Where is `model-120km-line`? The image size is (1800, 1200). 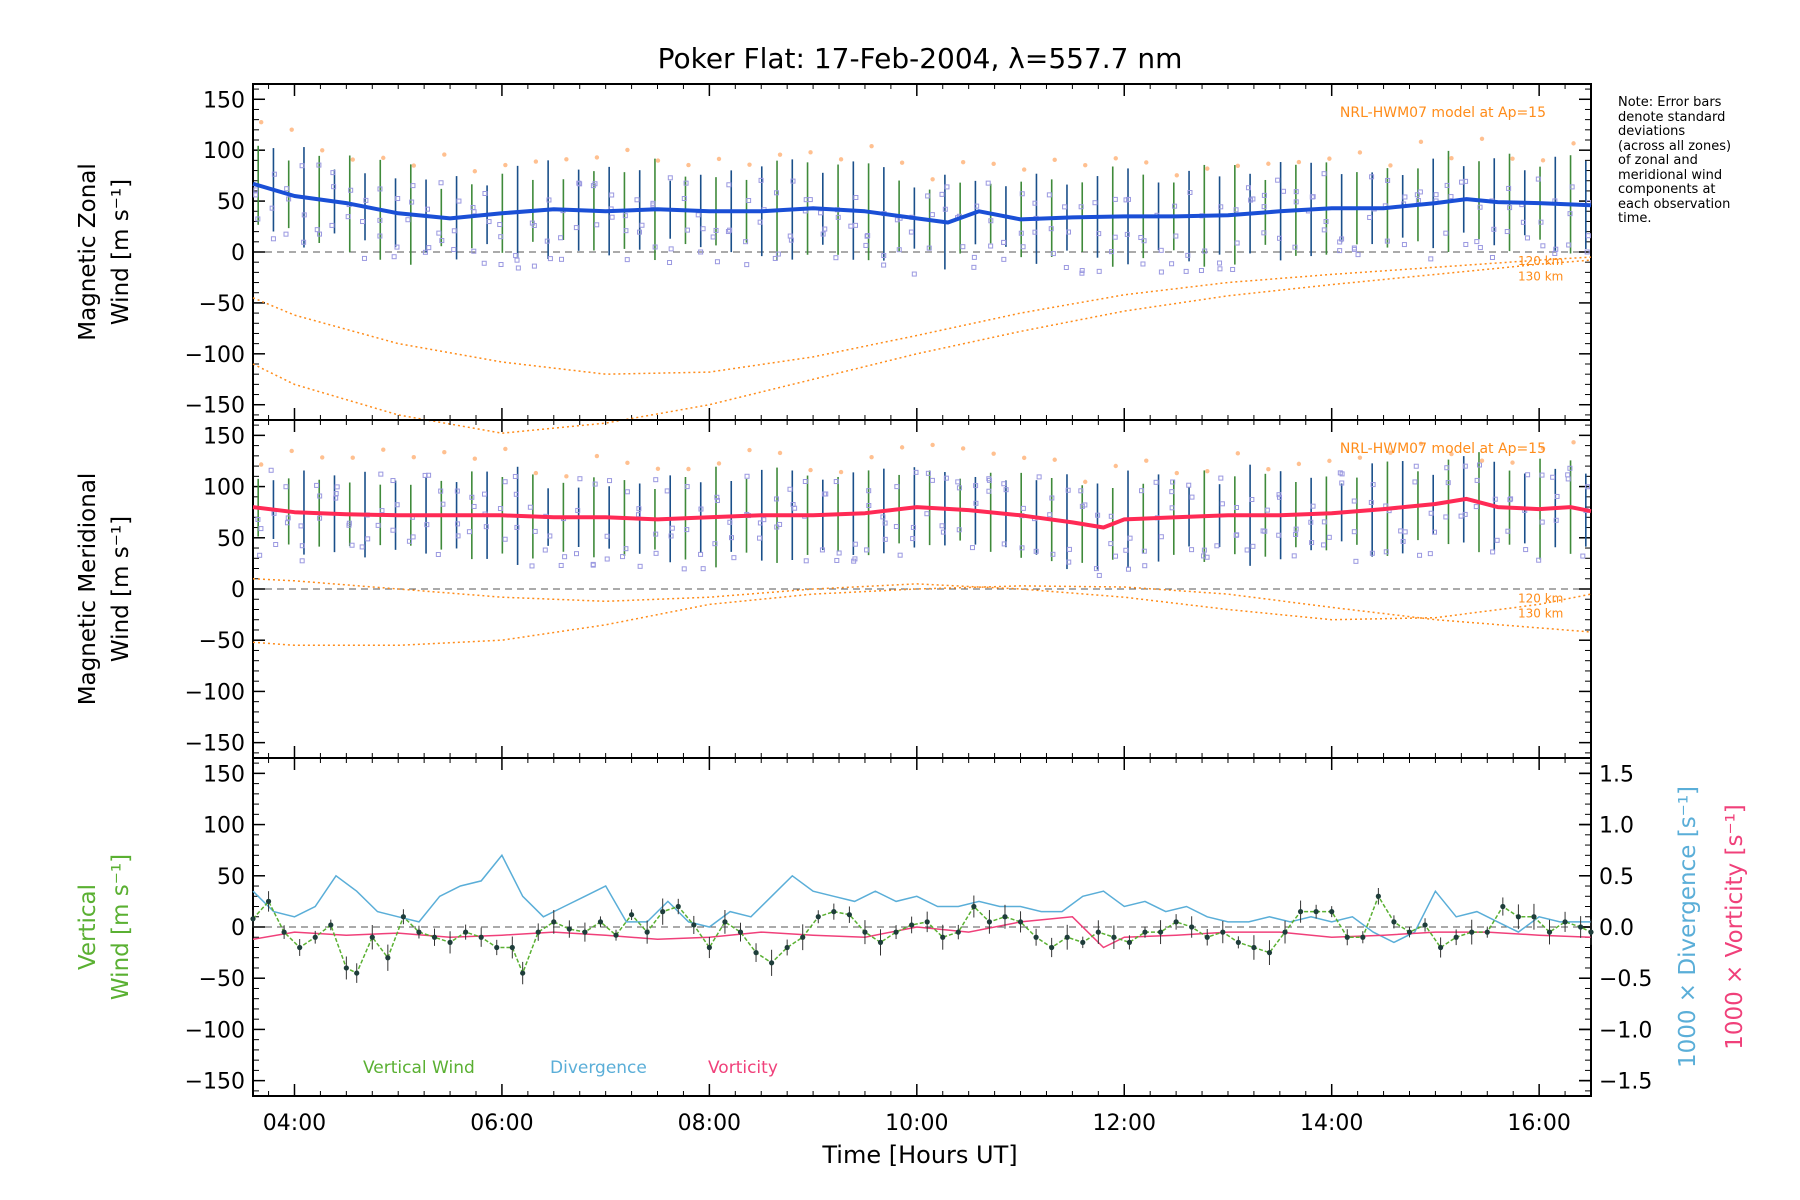 model-120km-line is located at coordinates (922, 599).